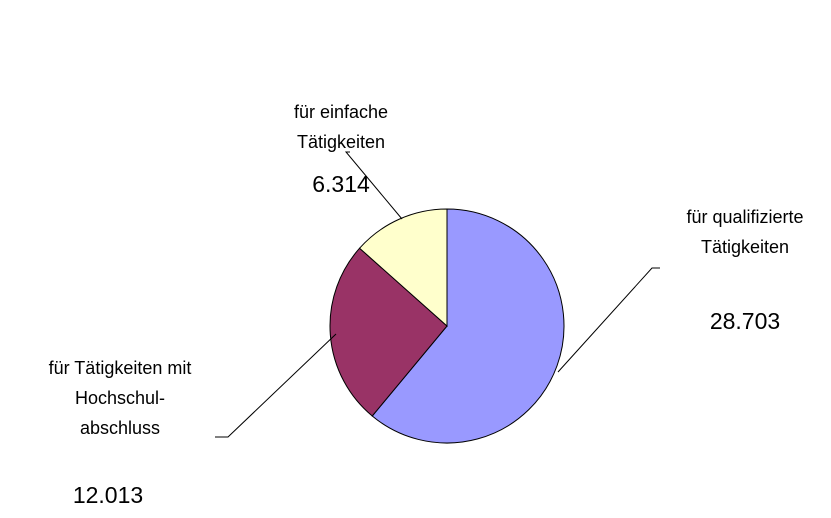  I want to click on value-label: 28.703, so click(745, 321).